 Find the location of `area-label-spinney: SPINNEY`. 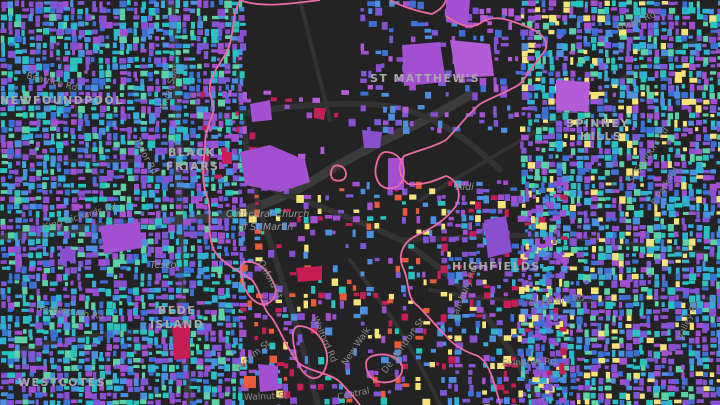

area-label-spinney: SPINNEY is located at coordinates (598, 123).